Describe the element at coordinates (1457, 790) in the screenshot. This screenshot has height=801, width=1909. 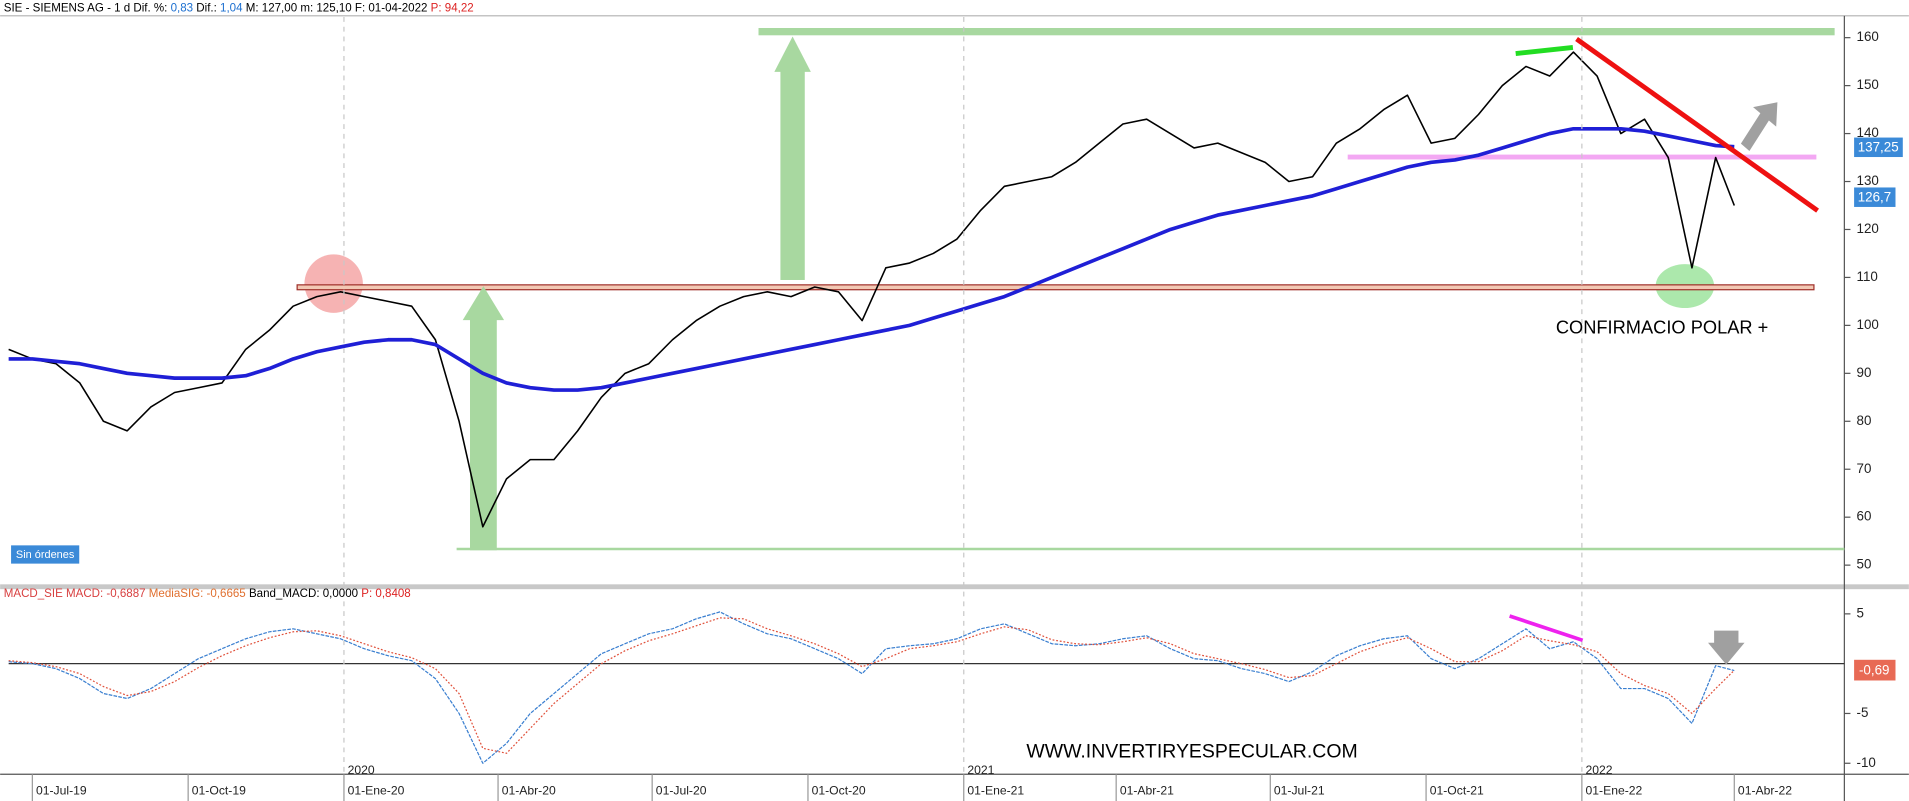
I see `x-tick-label: 01-Oct-21` at that location.